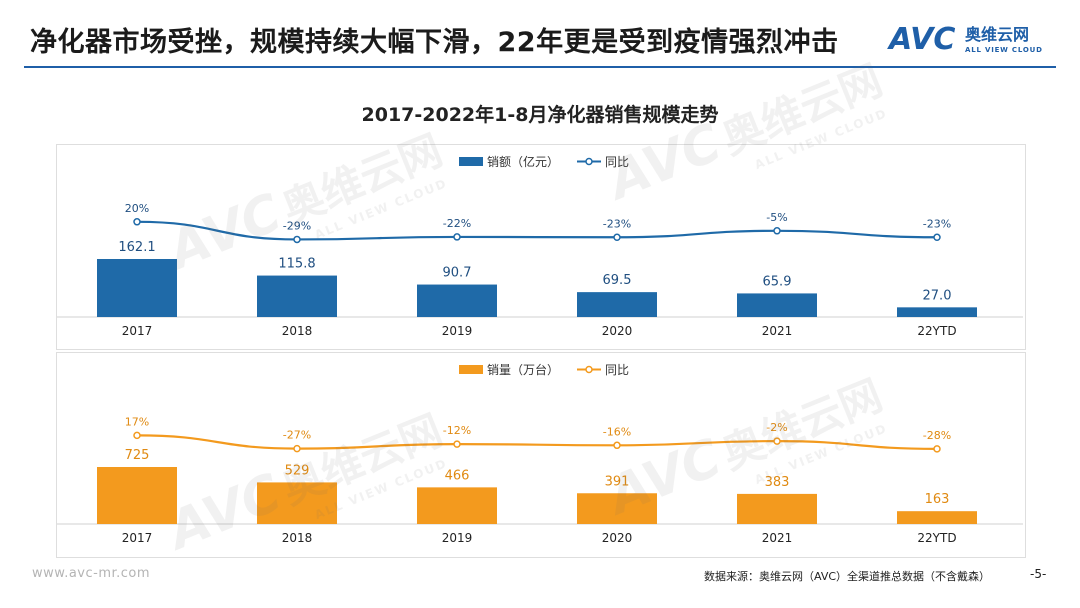  What do you see at coordinates (1004, 50) in the screenshot?
I see `logo-english: ALL VIEW CLOUD` at bounding box center [1004, 50].